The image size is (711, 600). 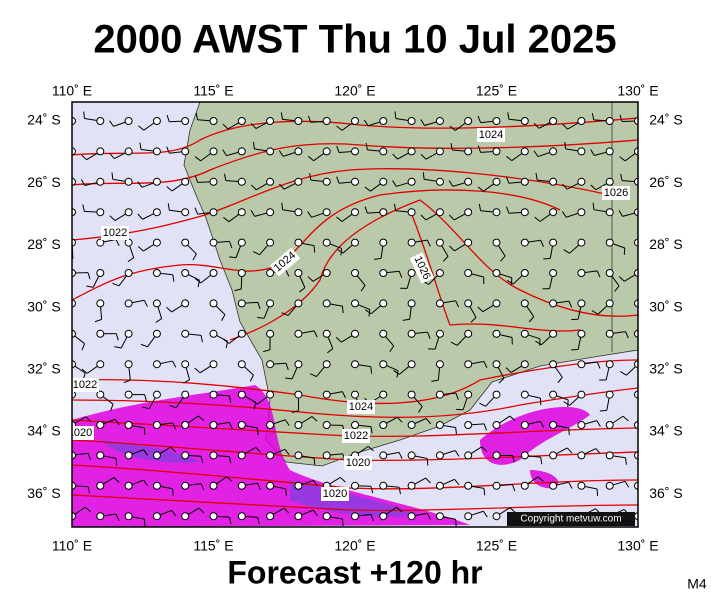 What do you see at coordinates (356, 436) in the screenshot?
I see `isobar-label-text: 1022` at bounding box center [356, 436].